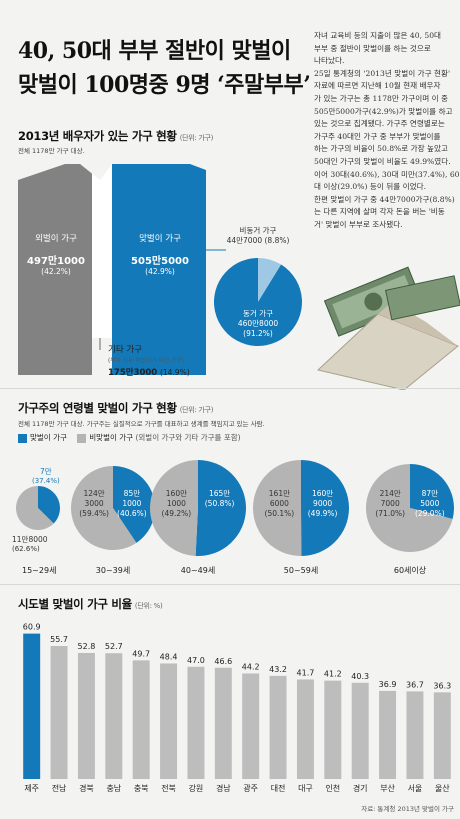 The width and height of the screenshot is (460, 819). I want to click on single-income-shape, so click(55, 269).